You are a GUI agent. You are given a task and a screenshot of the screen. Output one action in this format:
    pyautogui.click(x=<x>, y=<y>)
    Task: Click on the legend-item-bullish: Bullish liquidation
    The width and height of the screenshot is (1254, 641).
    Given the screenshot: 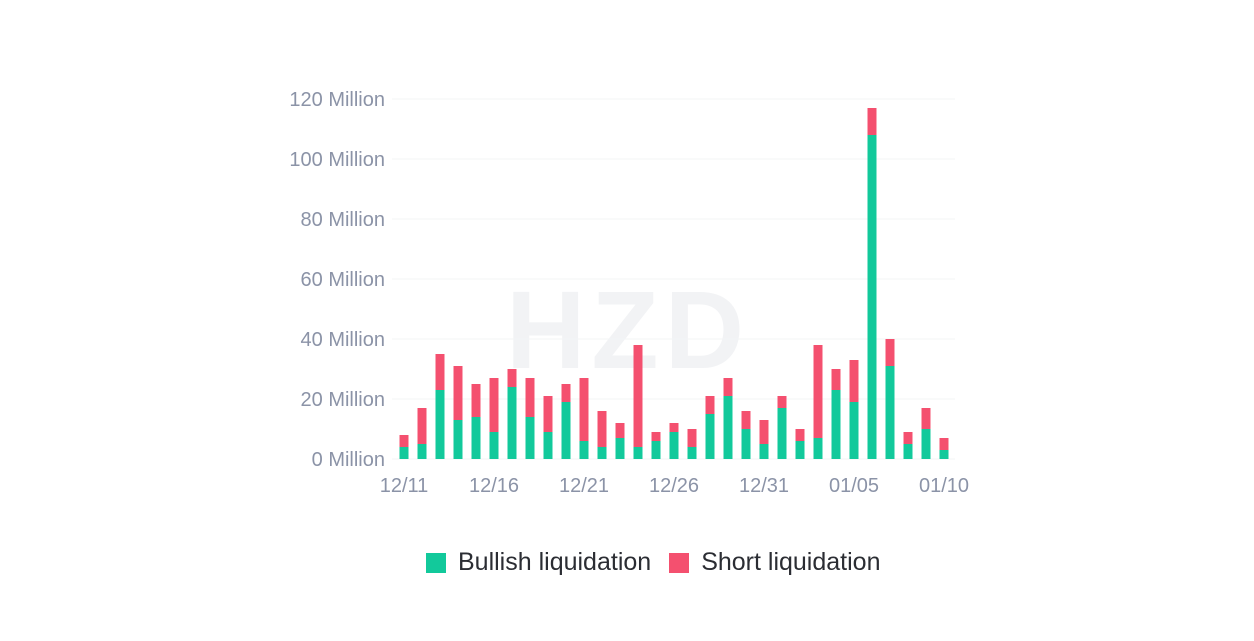 What is the action you would take?
    pyautogui.click(x=538, y=562)
    